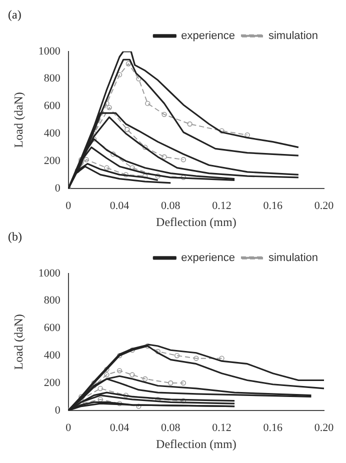  Describe the element at coordinates (15, 236) in the screenshot. I see `chart-title: (b)` at that location.